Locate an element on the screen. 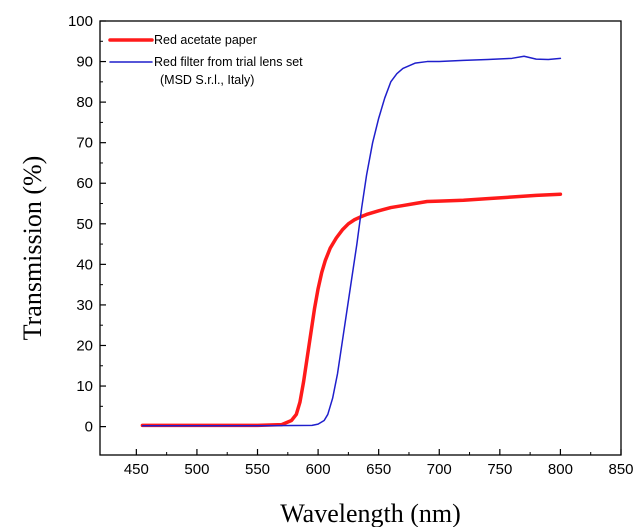 The width and height of the screenshot is (636, 527). x-axis-ticks: 450 500 550 600 650 700 750 800 850 is located at coordinates (379, 463).